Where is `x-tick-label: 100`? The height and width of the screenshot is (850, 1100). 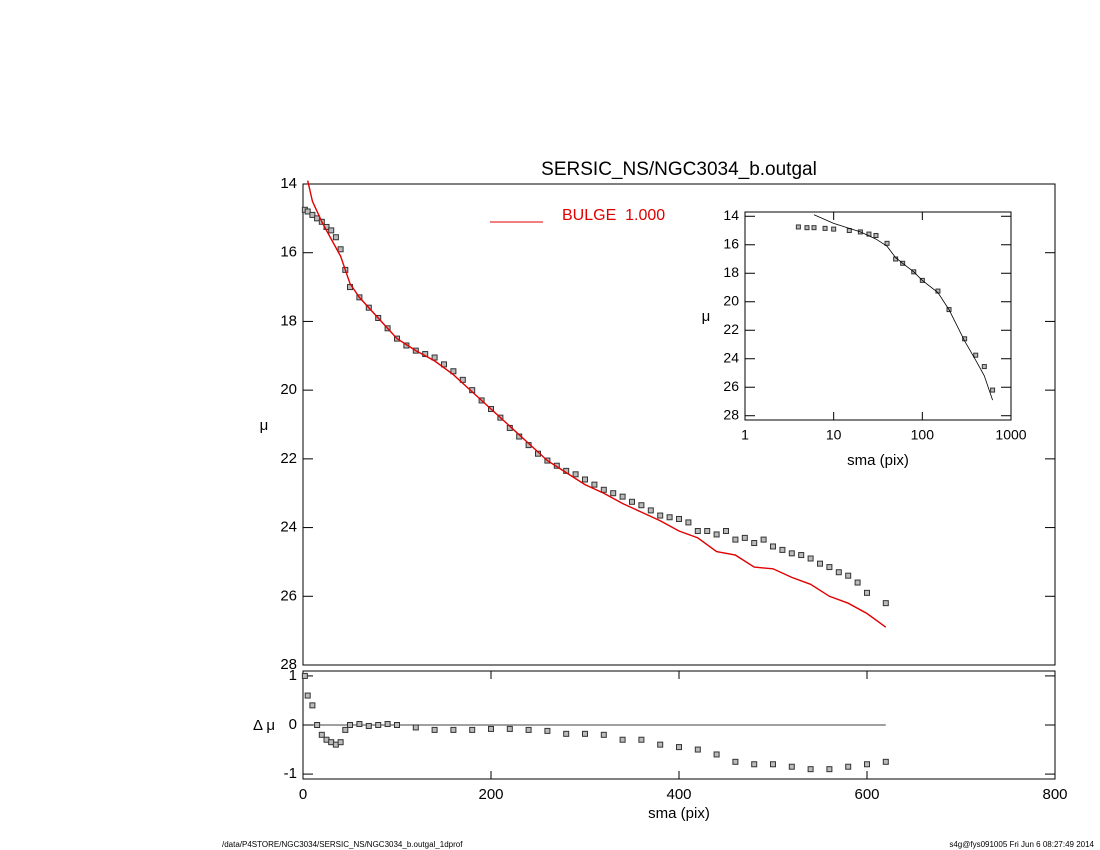
x-tick-label: 100 is located at coordinates (923, 435).